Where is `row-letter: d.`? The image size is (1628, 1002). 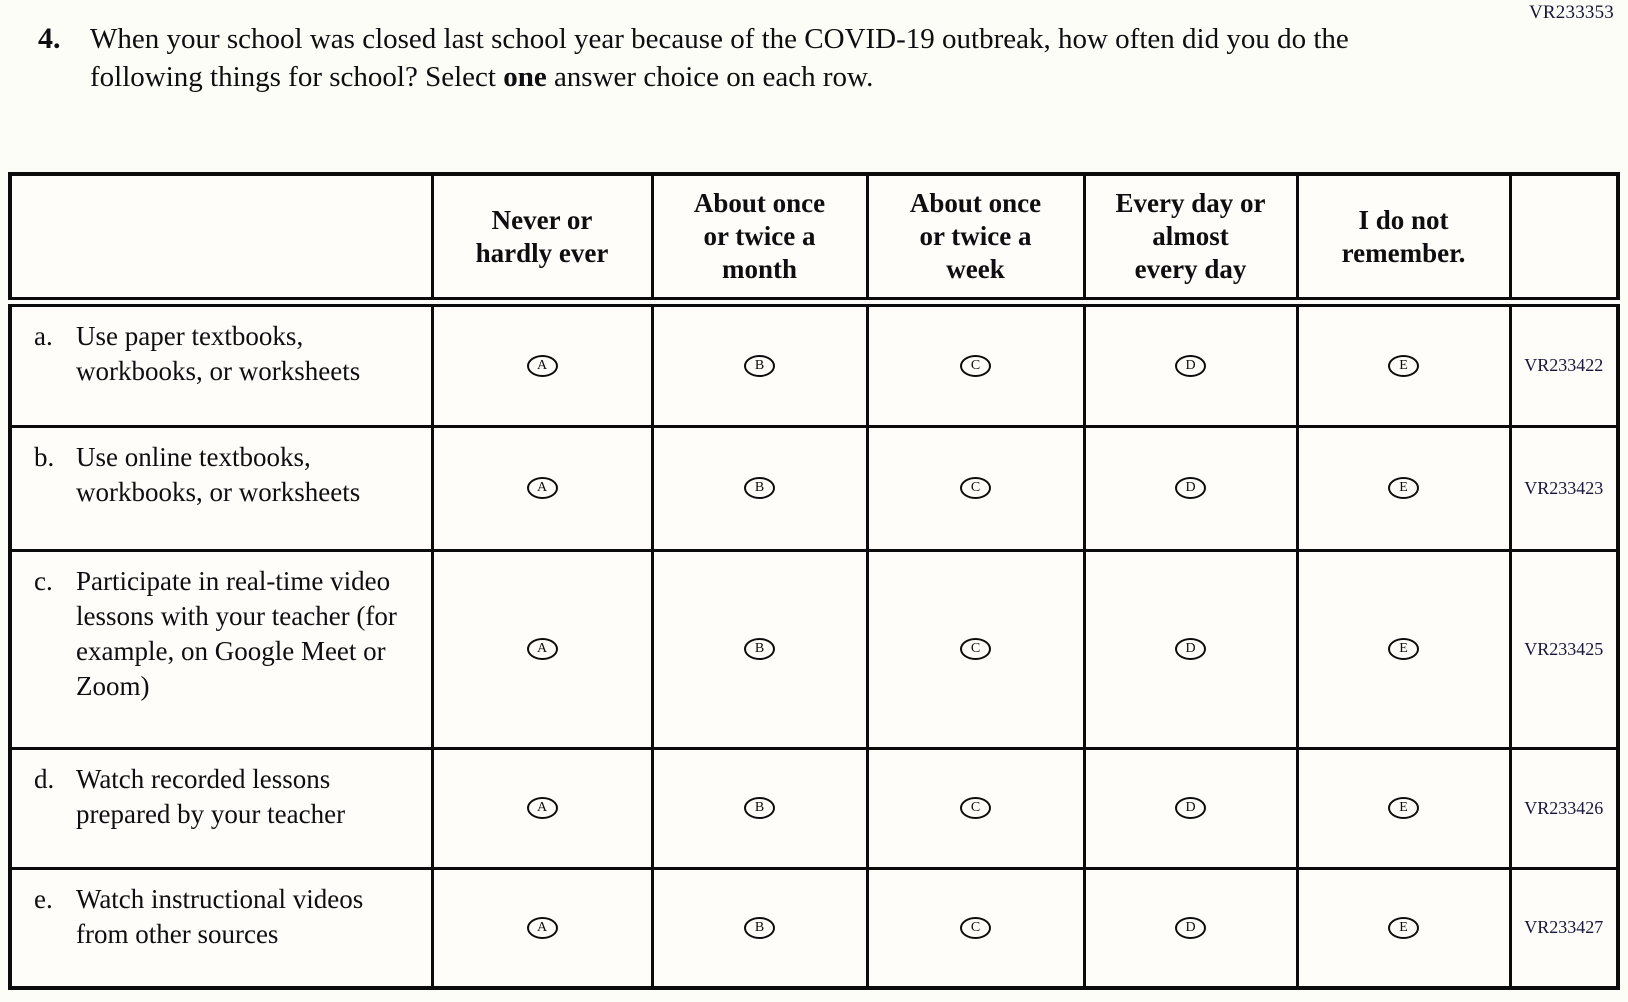 row-letter: d. is located at coordinates (44, 778).